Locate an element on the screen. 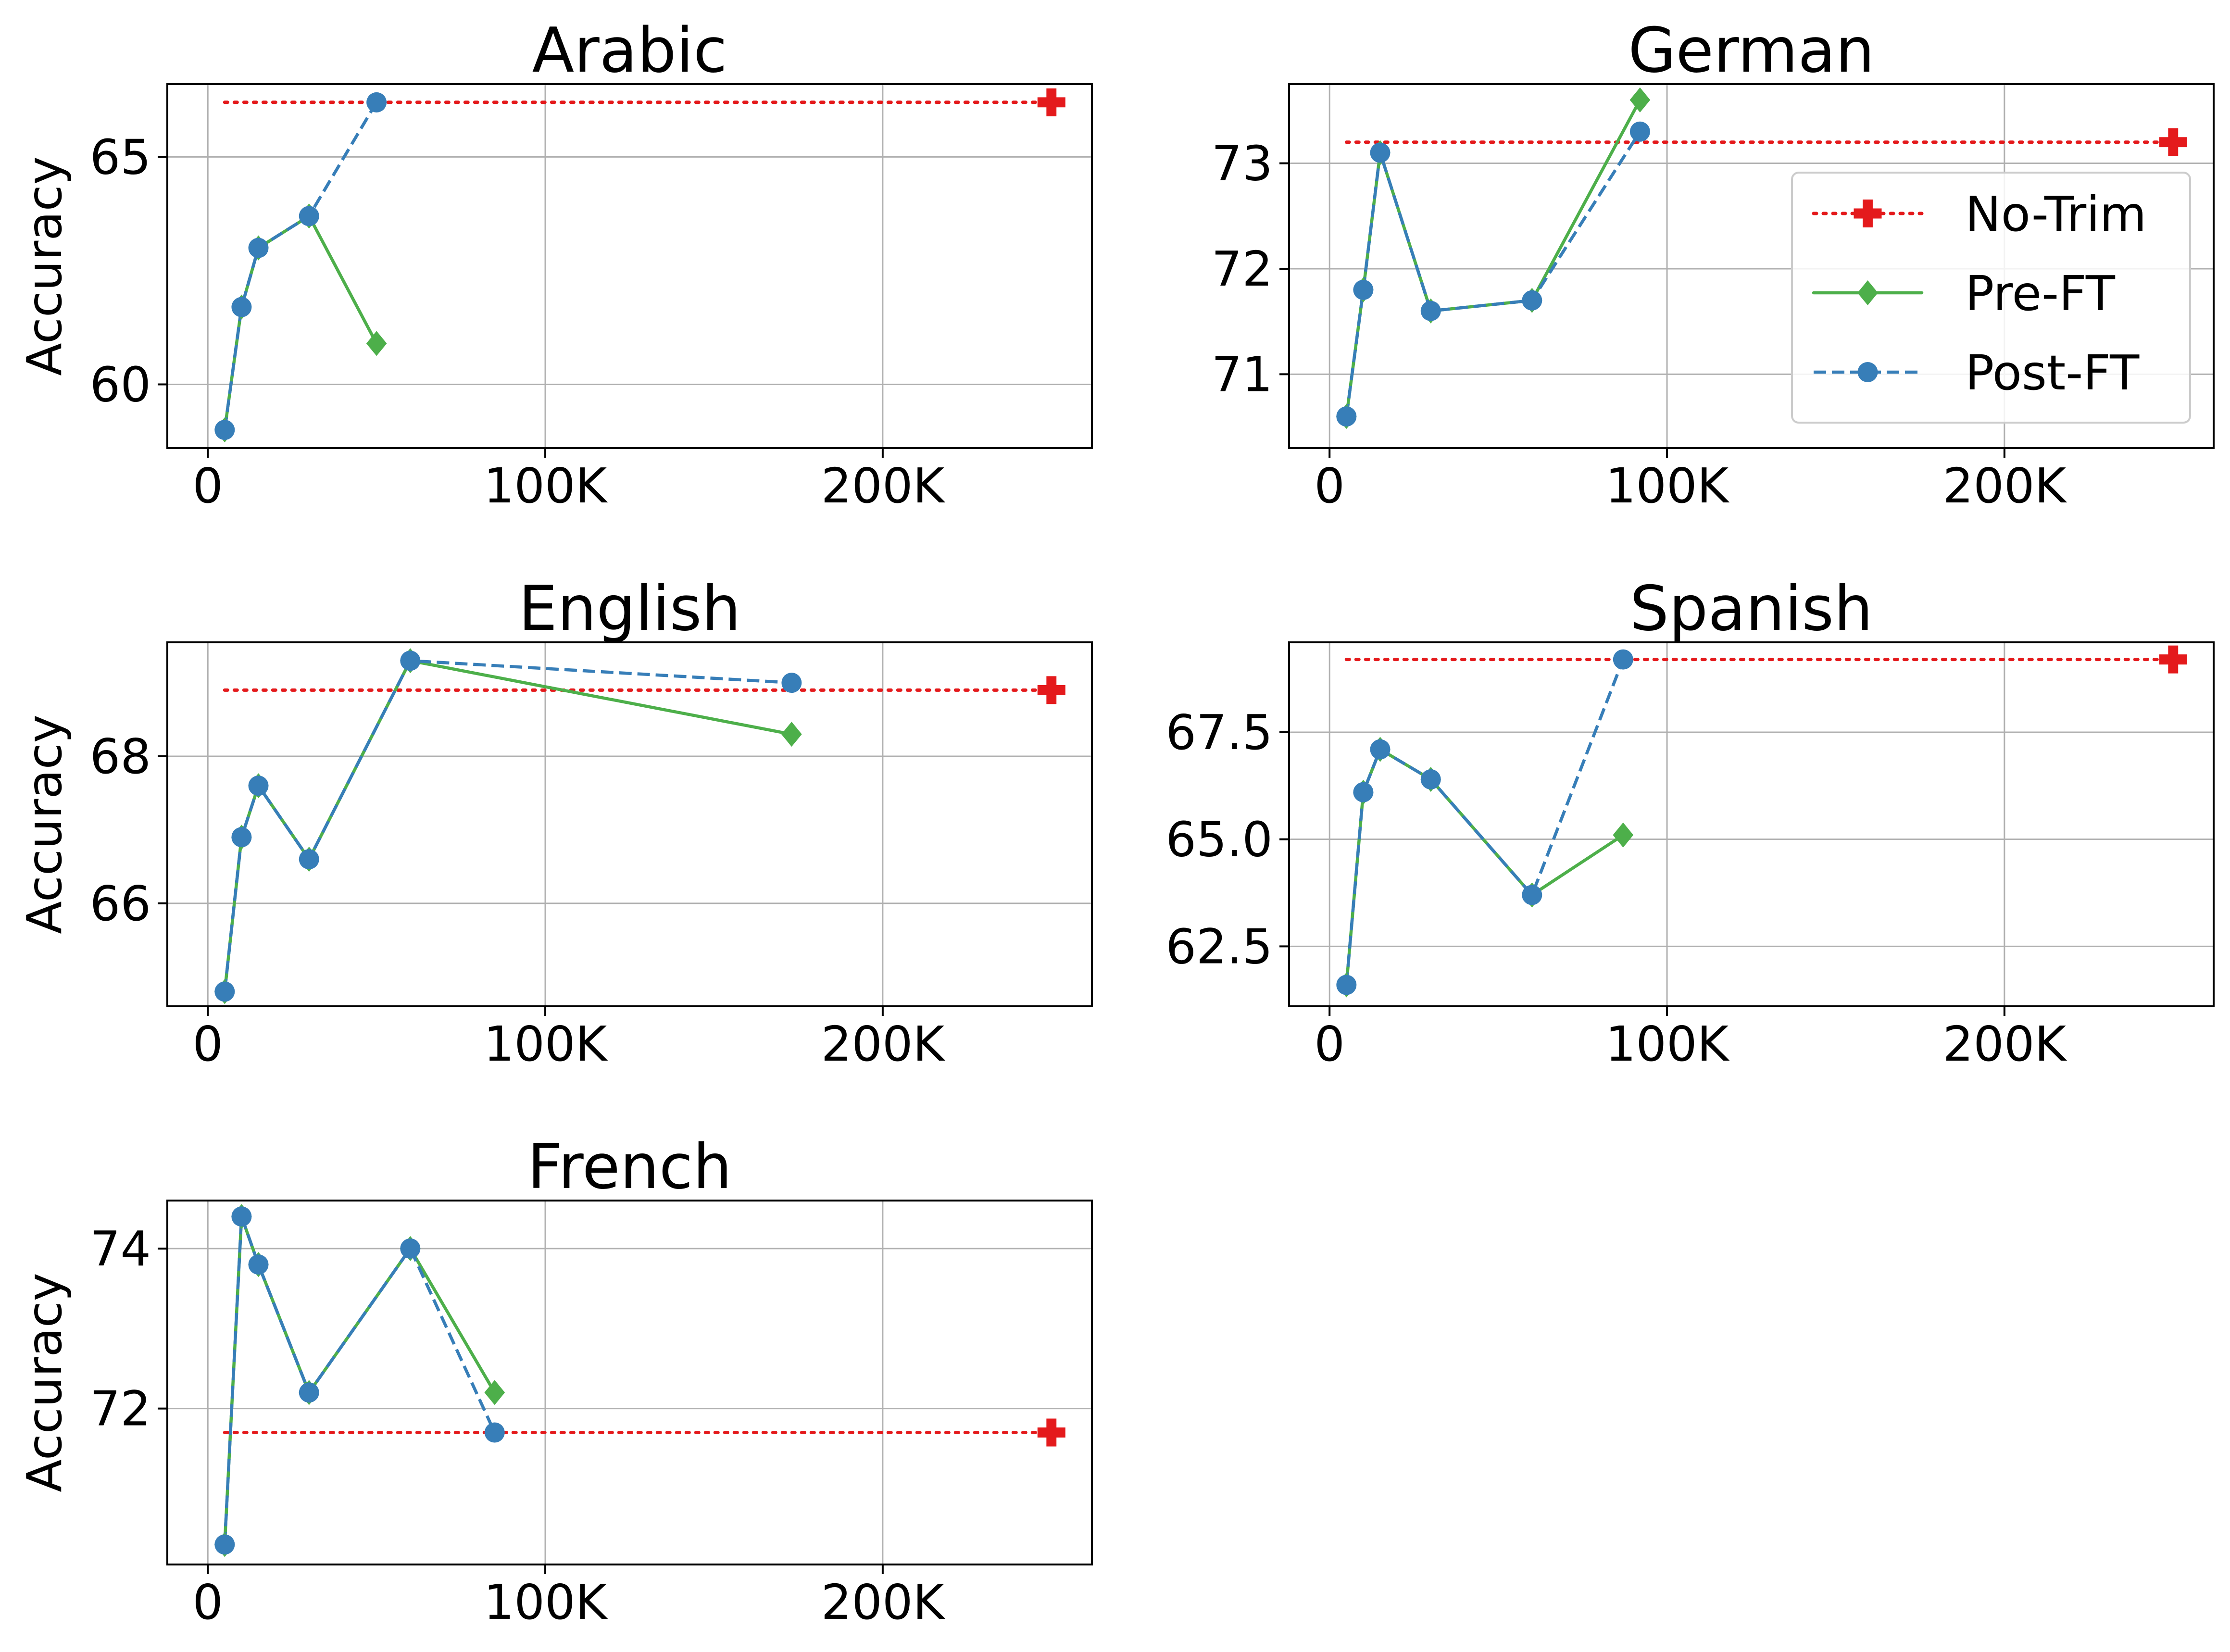 The height and width of the screenshot is (1652, 2230). y-tick-label: 67.5 is located at coordinates (1219, 732).